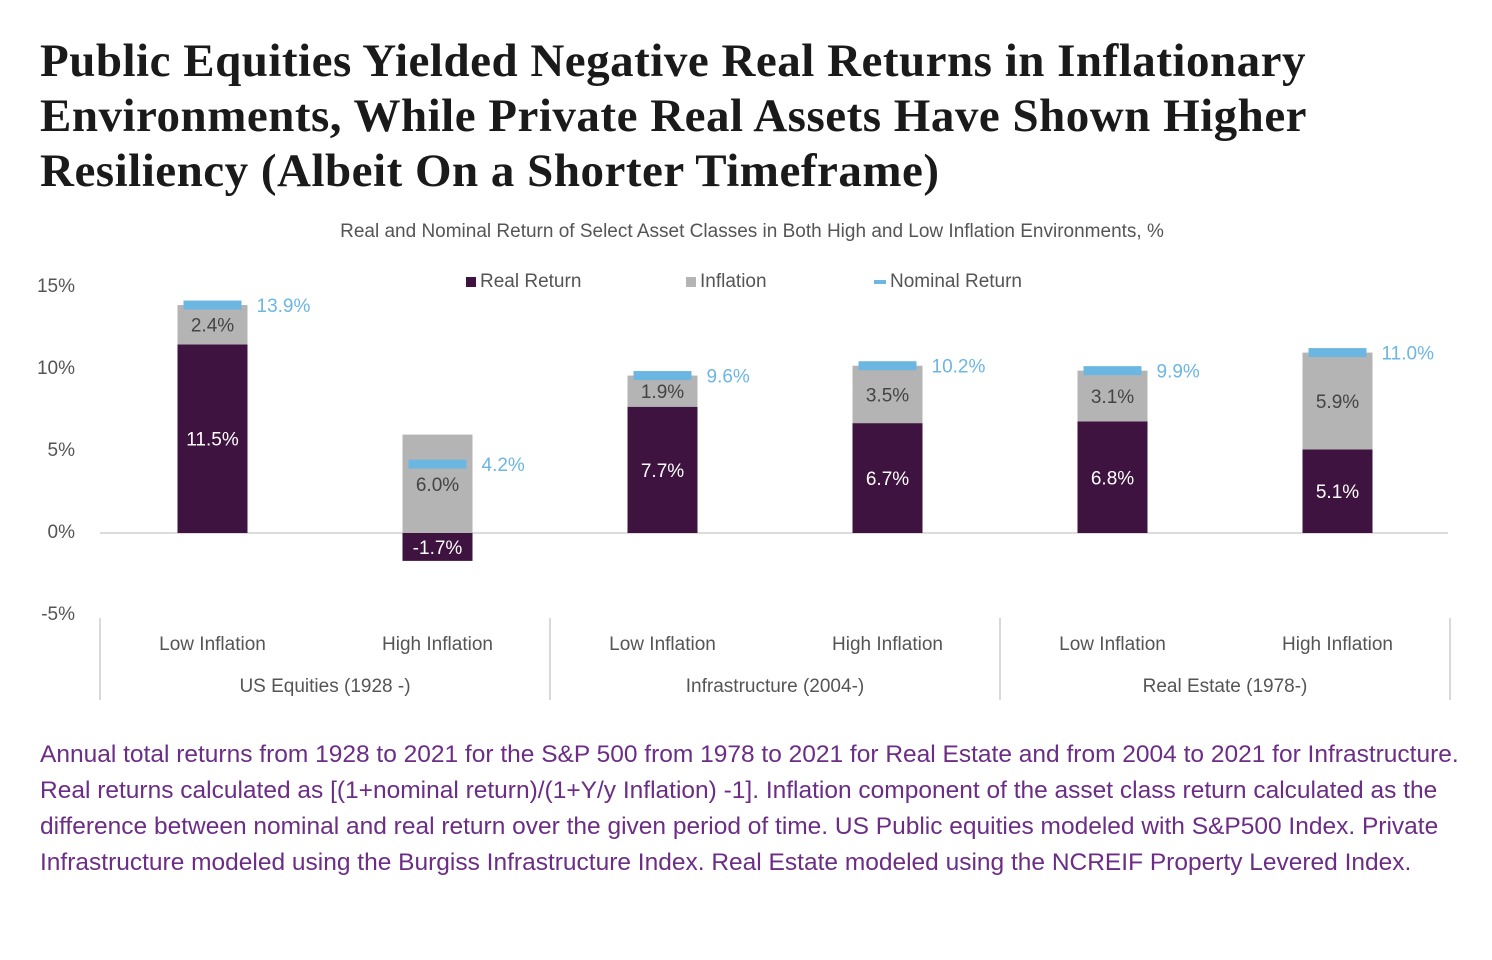  I want to click on bar-label: 11.5%, so click(212, 440).